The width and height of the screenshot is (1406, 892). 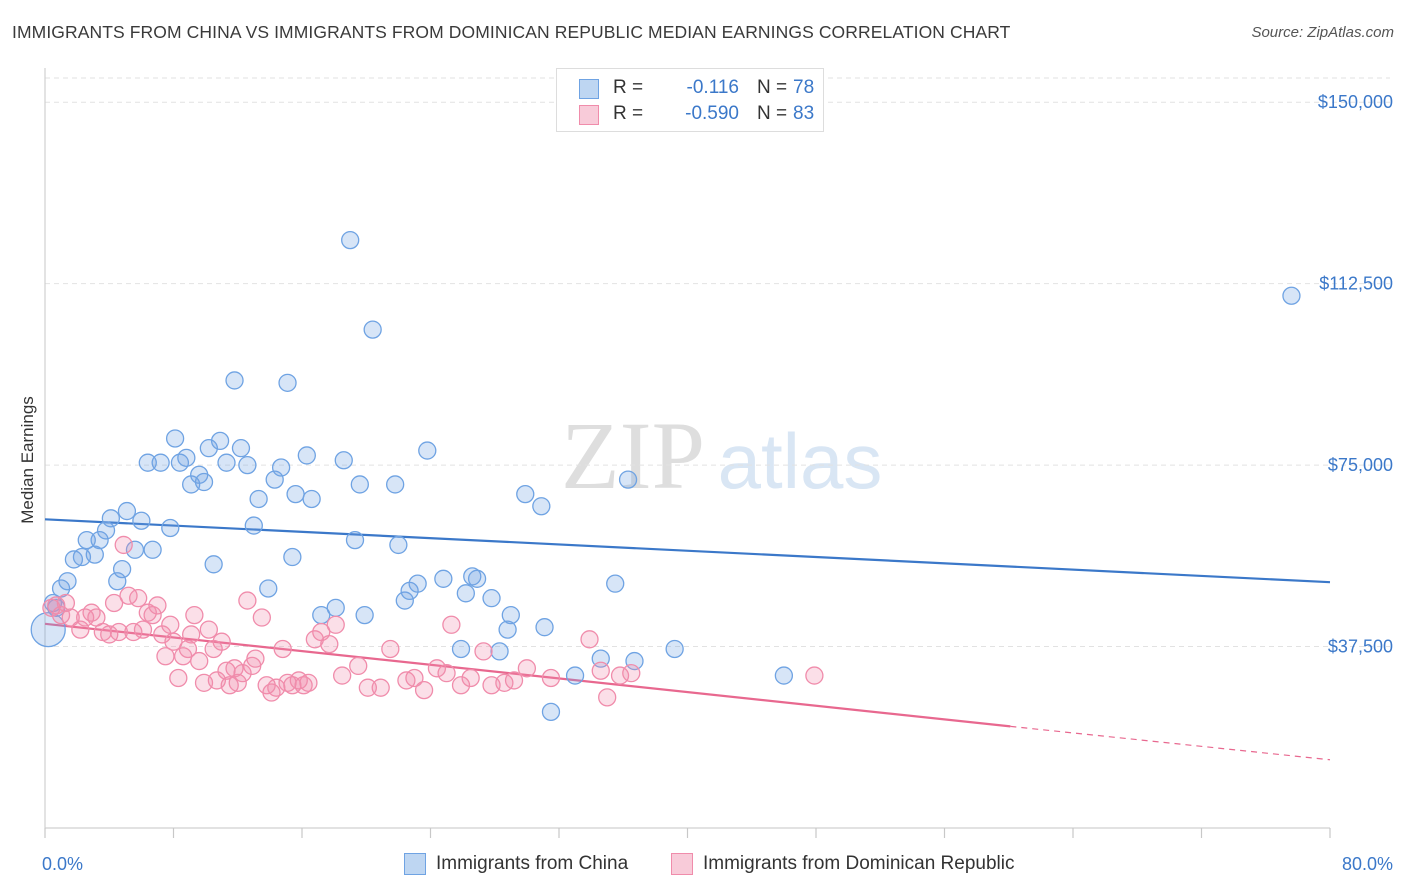 What do you see at coordinates (532, 863) in the screenshot?
I see `legend-label: Immigrants from China` at bounding box center [532, 863].